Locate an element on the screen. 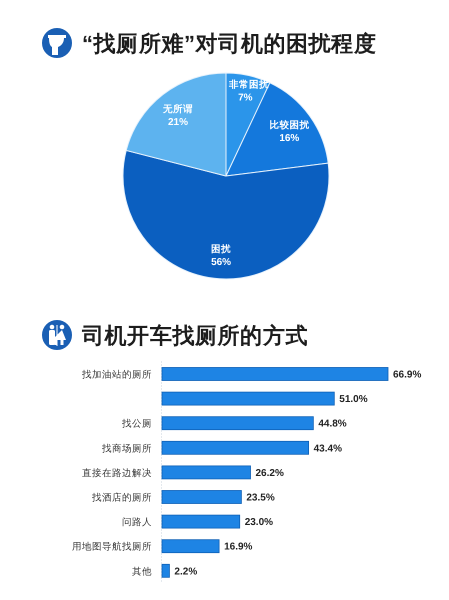  y-tick-label: 问路人 is located at coordinates (137, 522).